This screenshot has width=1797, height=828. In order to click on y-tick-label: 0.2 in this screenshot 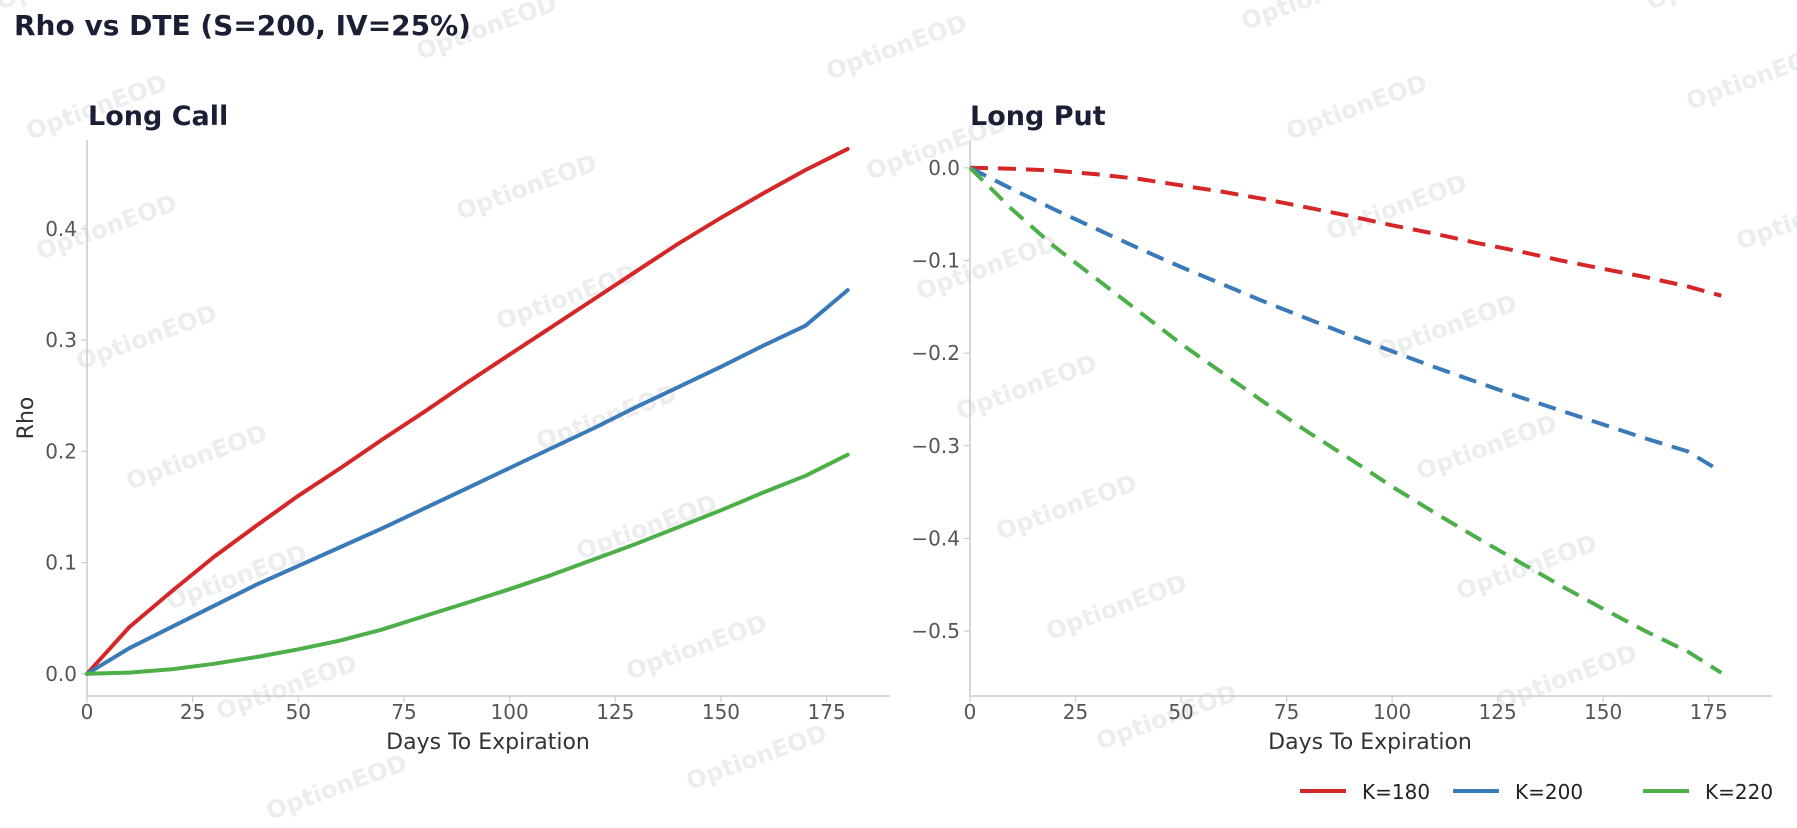, I will do `click(61, 451)`.